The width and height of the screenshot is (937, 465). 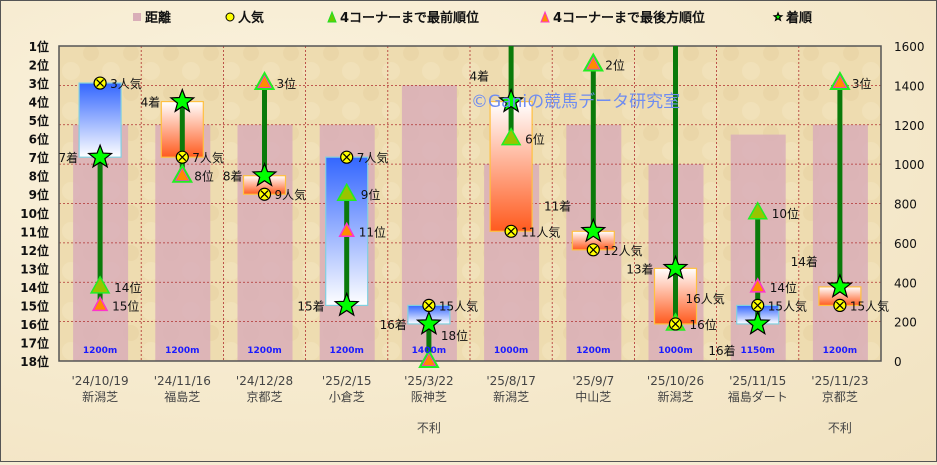 What do you see at coordinates (840, 428) in the screenshot?
I see `race-note: 不利` at bounding box center [840, 428].